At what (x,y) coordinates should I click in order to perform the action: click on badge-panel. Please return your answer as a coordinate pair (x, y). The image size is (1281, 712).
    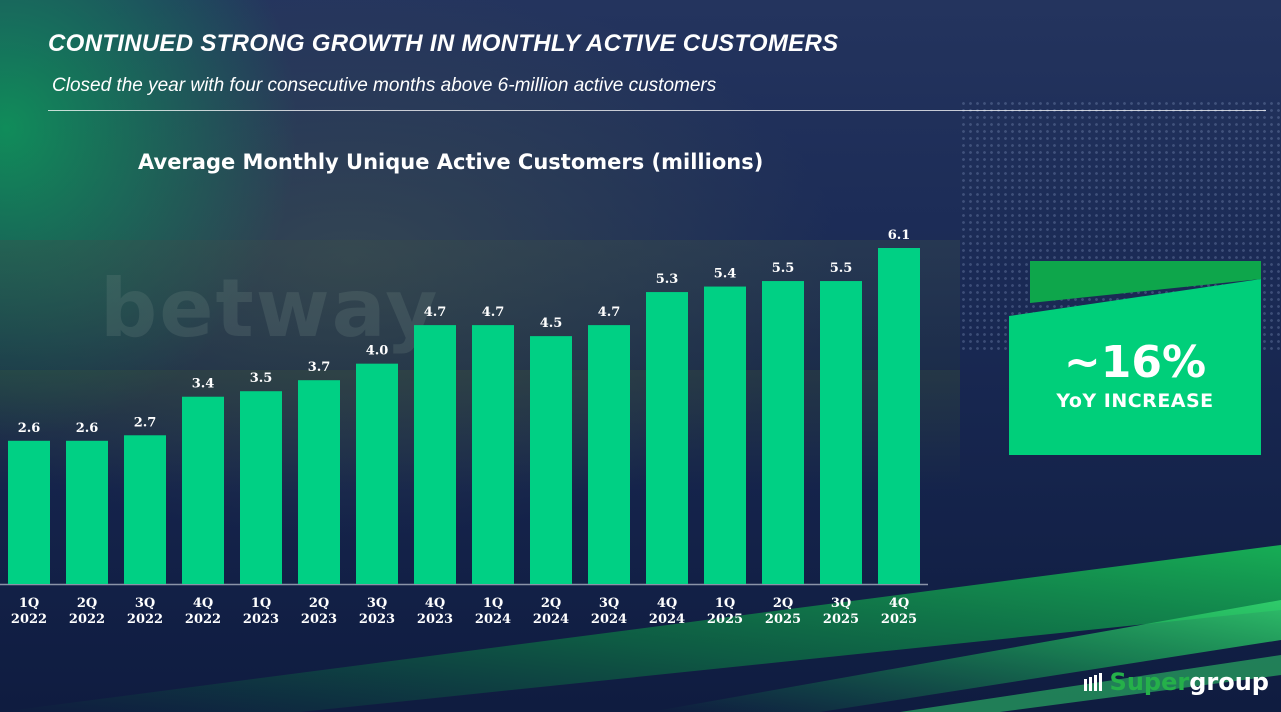
    Looking at the image, I should click on (1135, 367).